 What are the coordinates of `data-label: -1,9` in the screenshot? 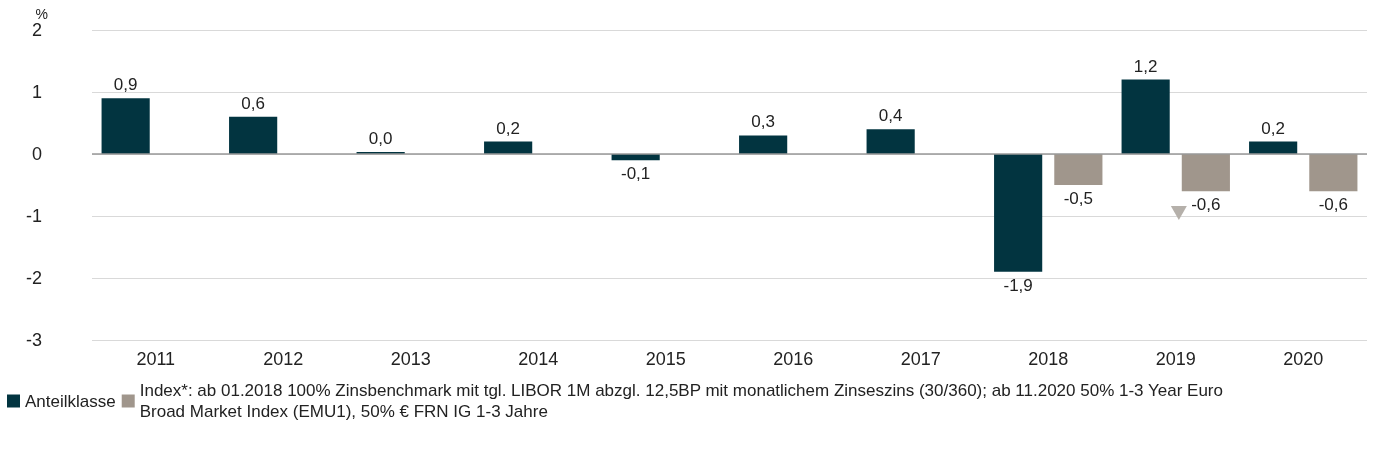 It's located at (1018, 285).